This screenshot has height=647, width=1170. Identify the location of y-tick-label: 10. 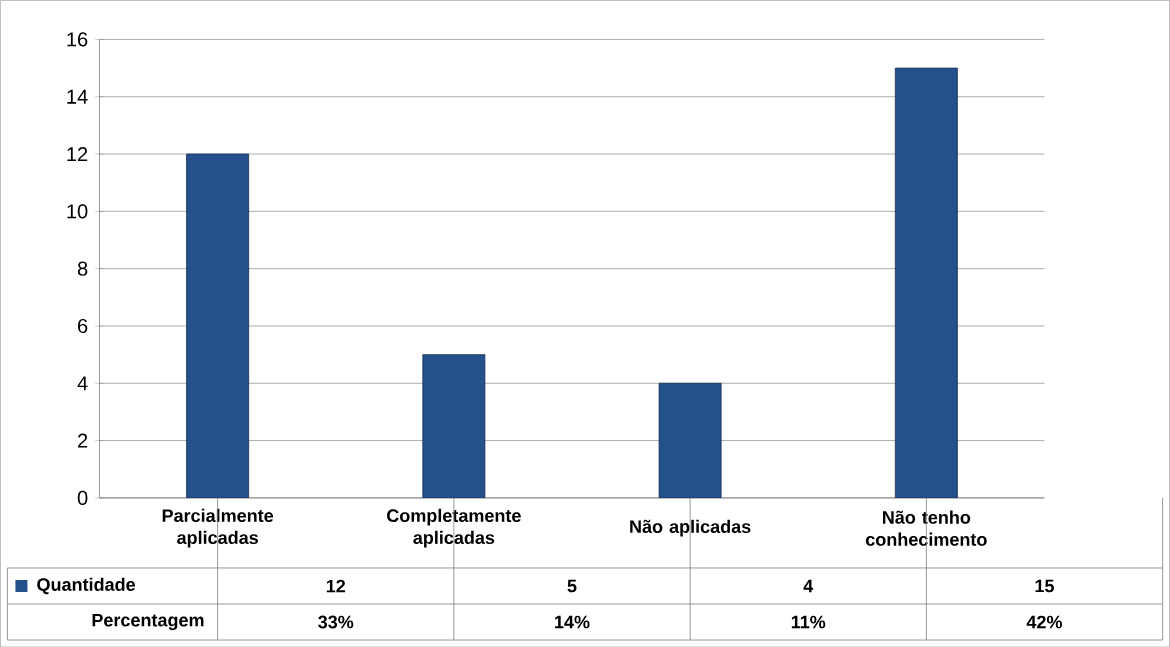
(77, 211).